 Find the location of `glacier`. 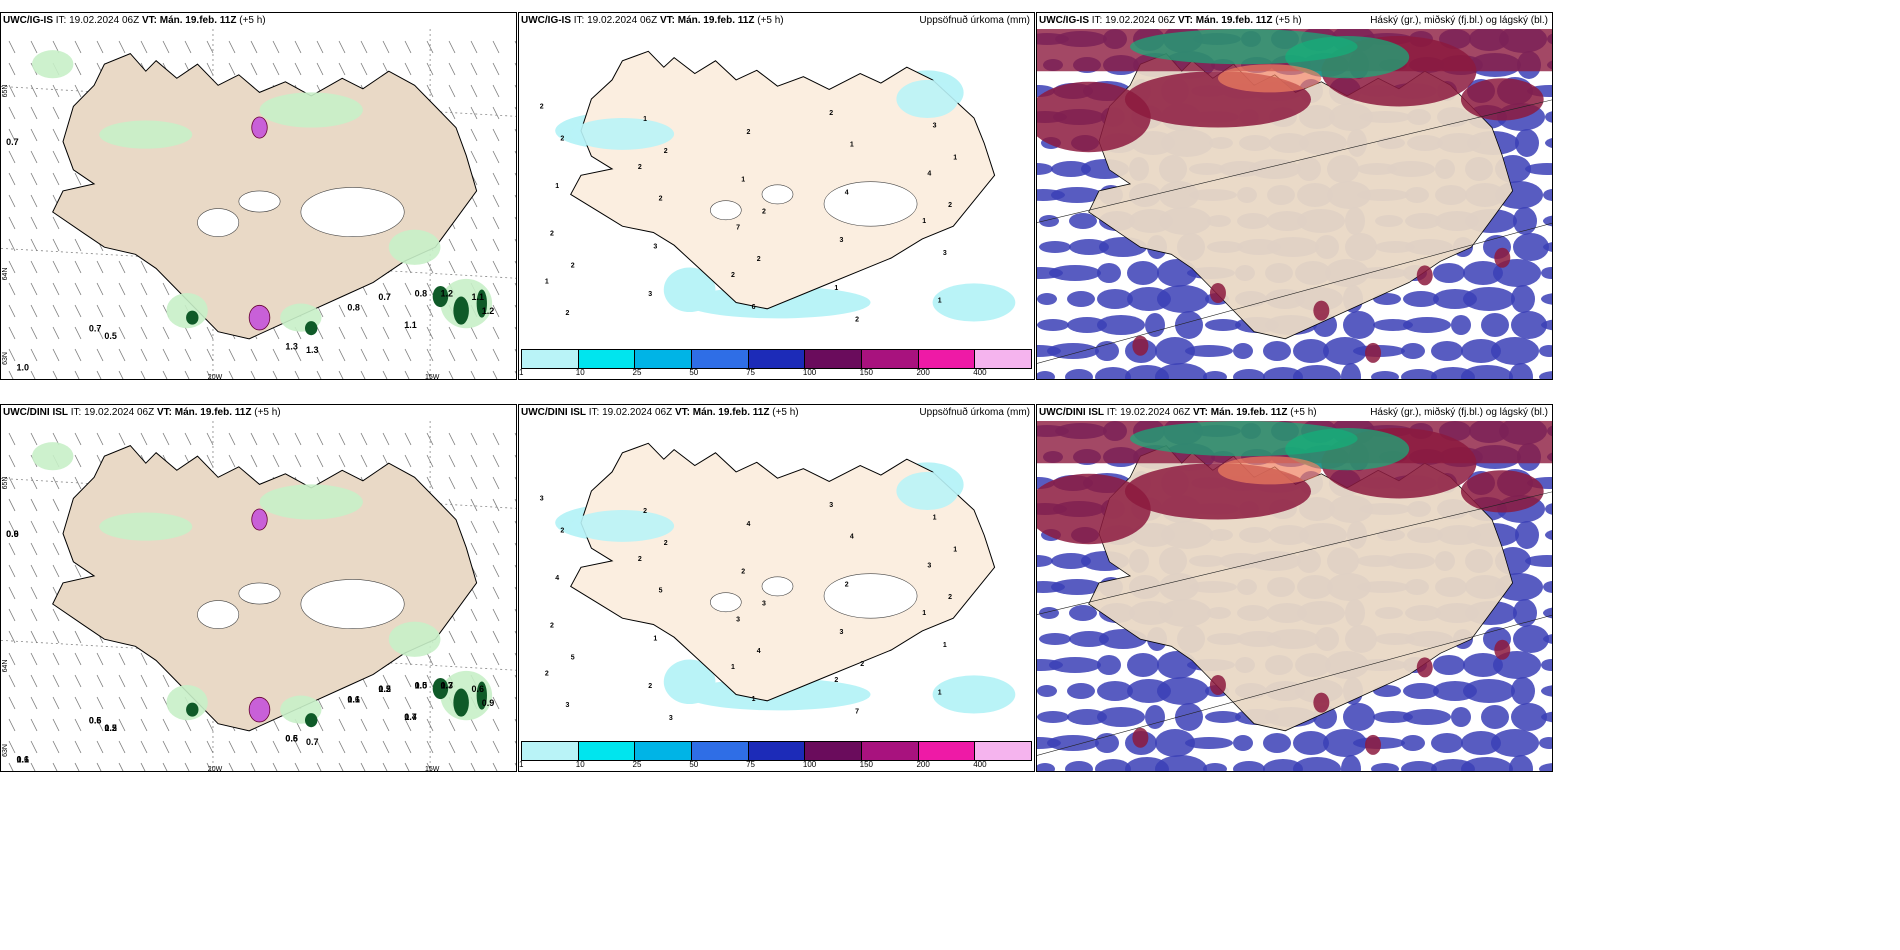

glacier is located at coordinates (870, 596).